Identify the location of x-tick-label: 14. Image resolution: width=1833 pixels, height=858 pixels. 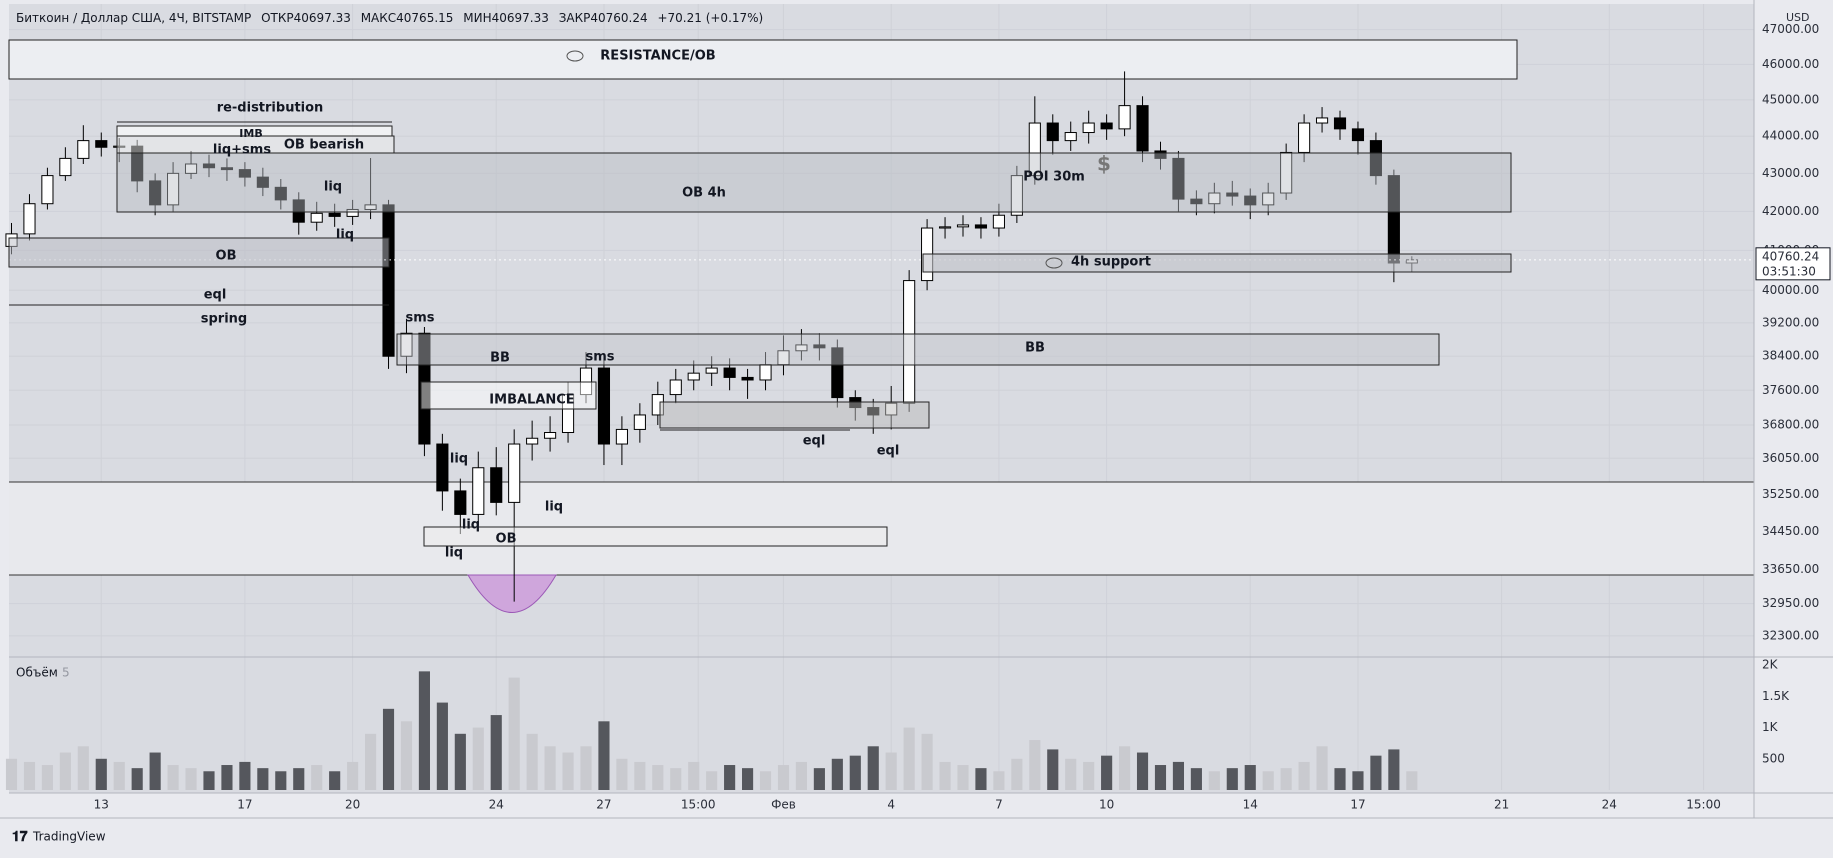
(1250, 805).